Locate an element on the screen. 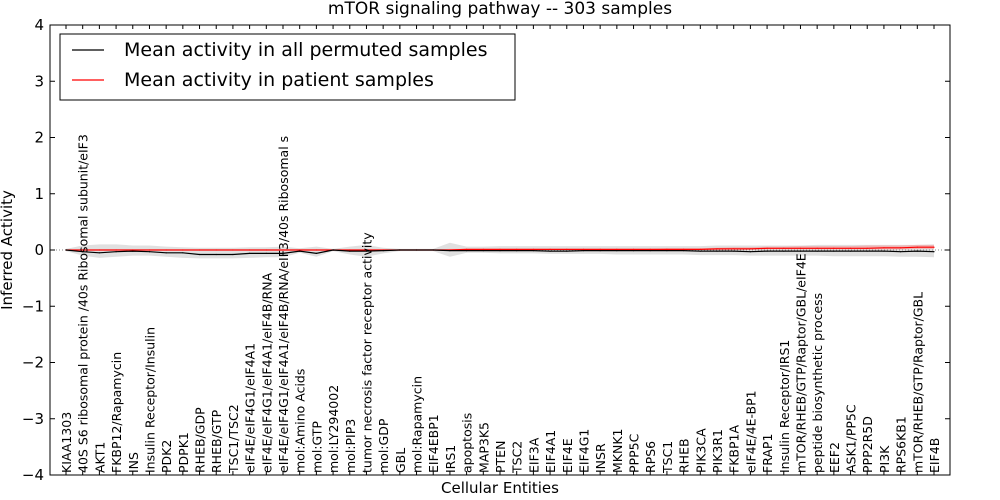 Image resolution: width=1000 pixels, height=500 pixels. x-tick-label: PIK3R1 is located at coordinates (717, 451).